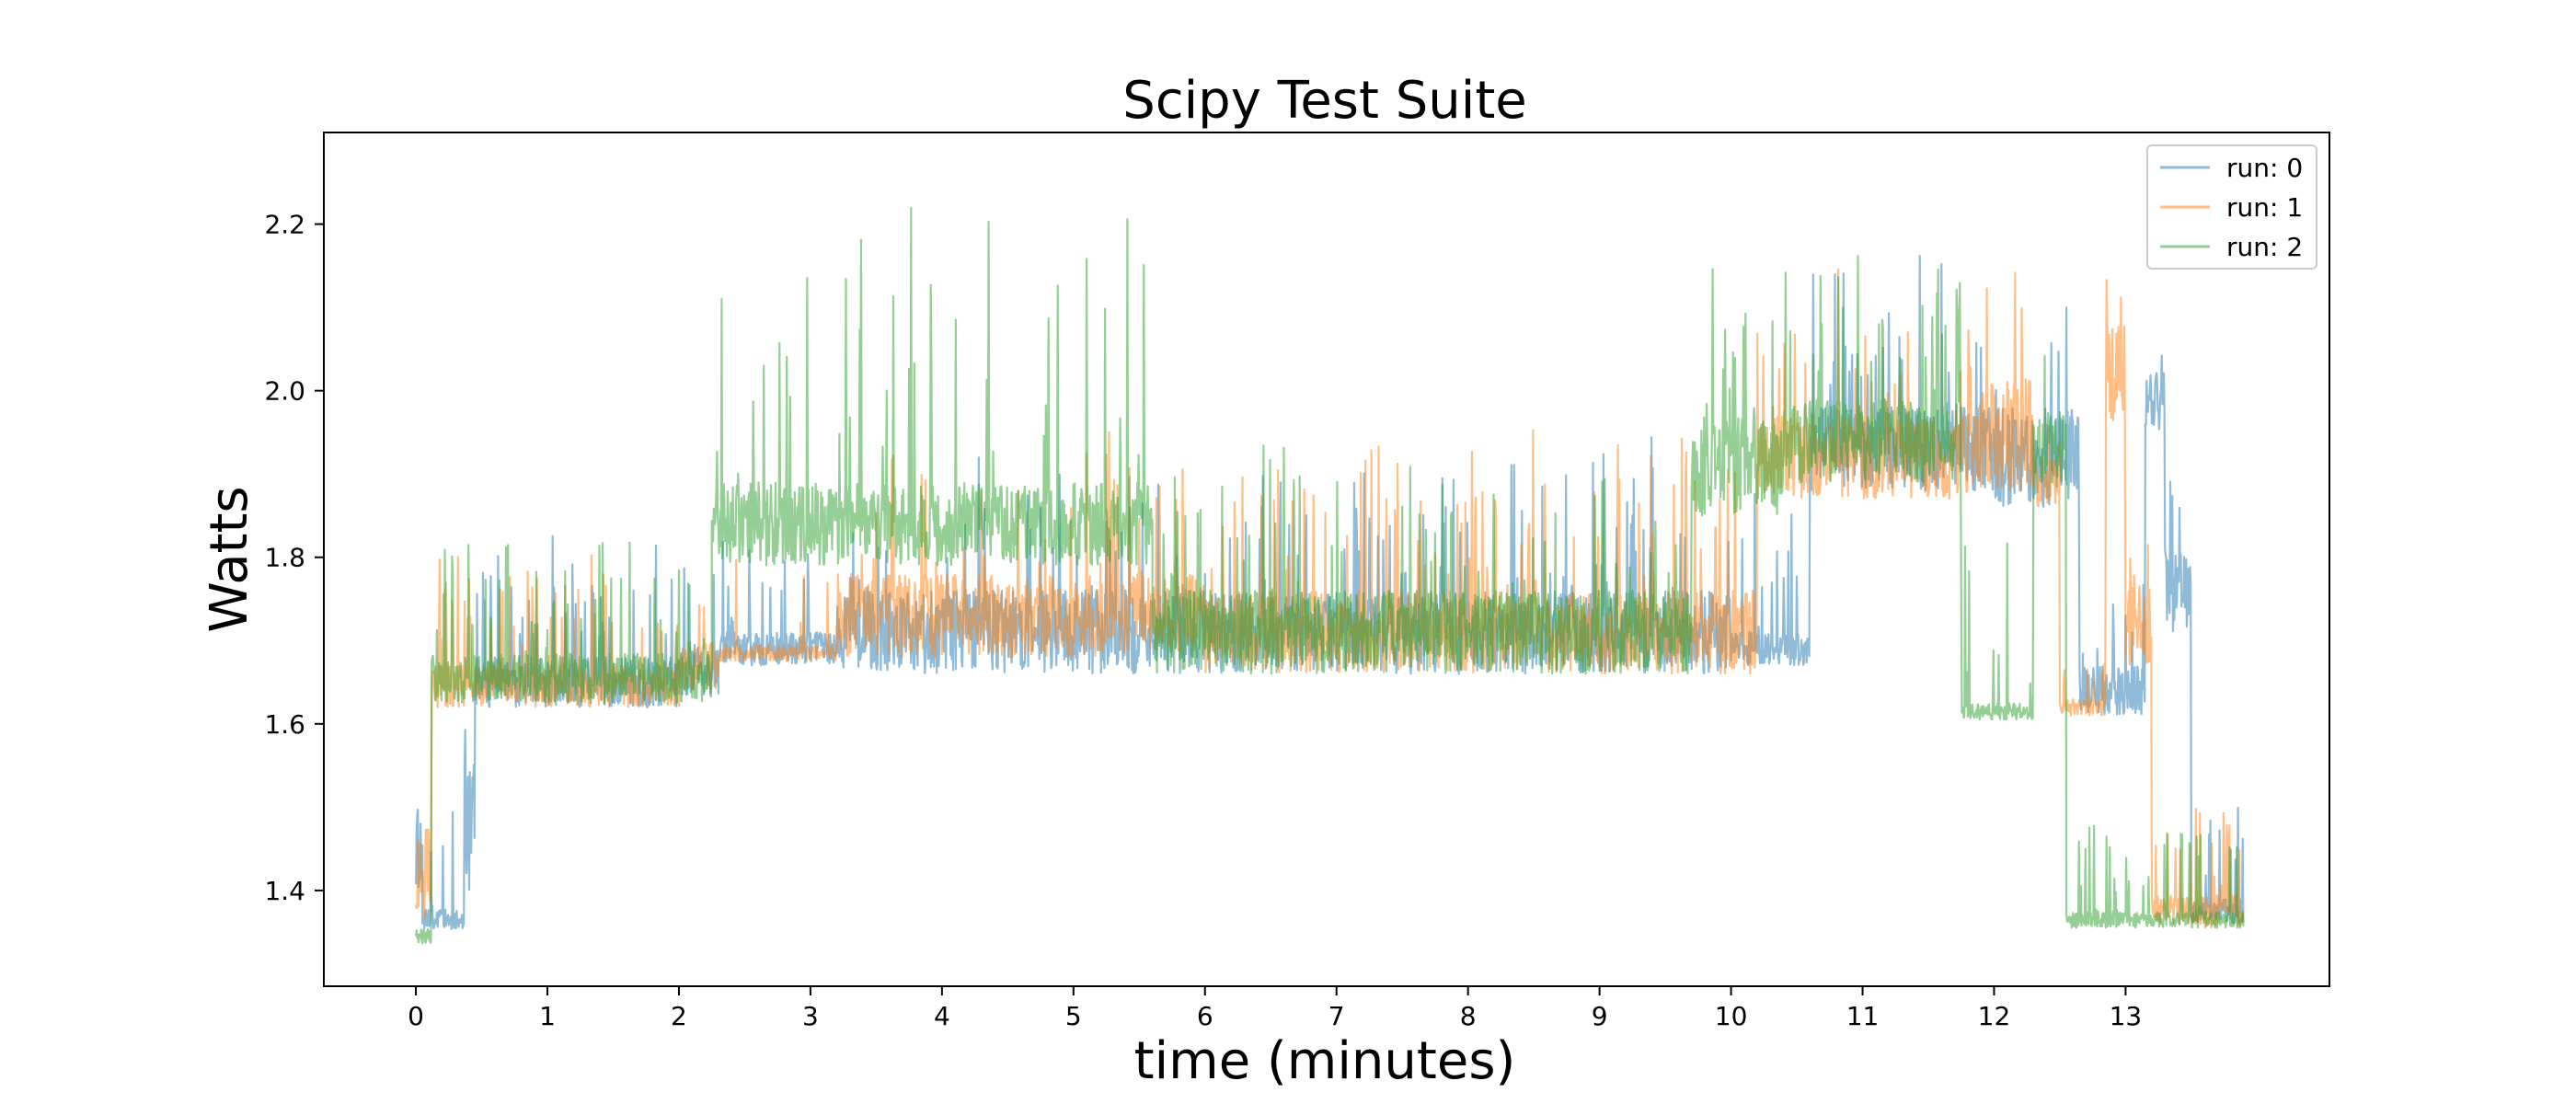 Image resolution: width=2576 pixels, height=1104 pixels. What do you see at coordinates (1863, 1016) in the screenshot?
I see `x-tick-label: 11` at bounding box center [1863, 1016].